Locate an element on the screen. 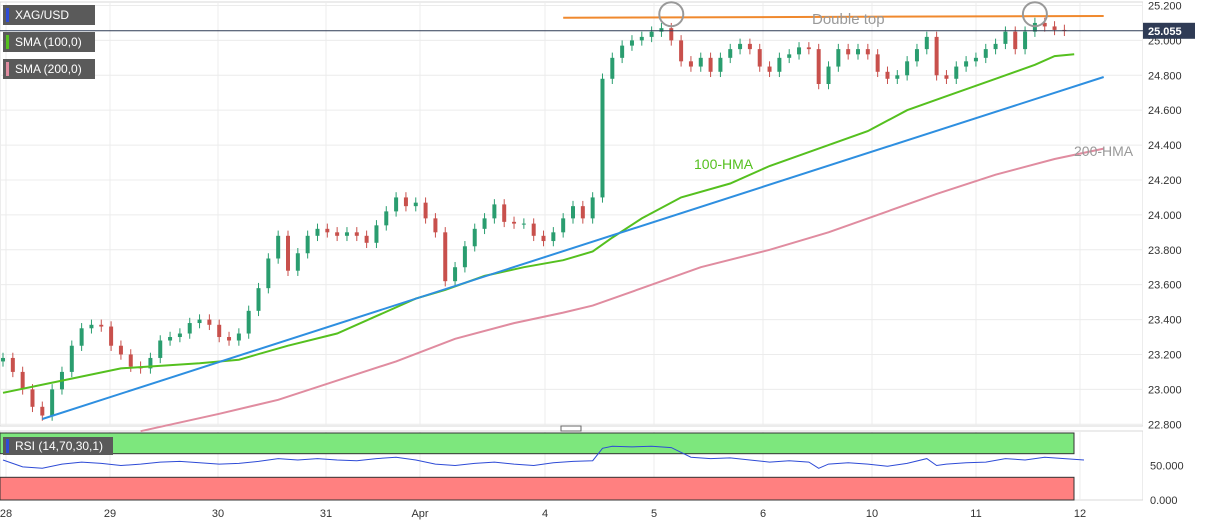 The image size is (1207, 531). rsi-swatch is located at coordinates (7, 446).